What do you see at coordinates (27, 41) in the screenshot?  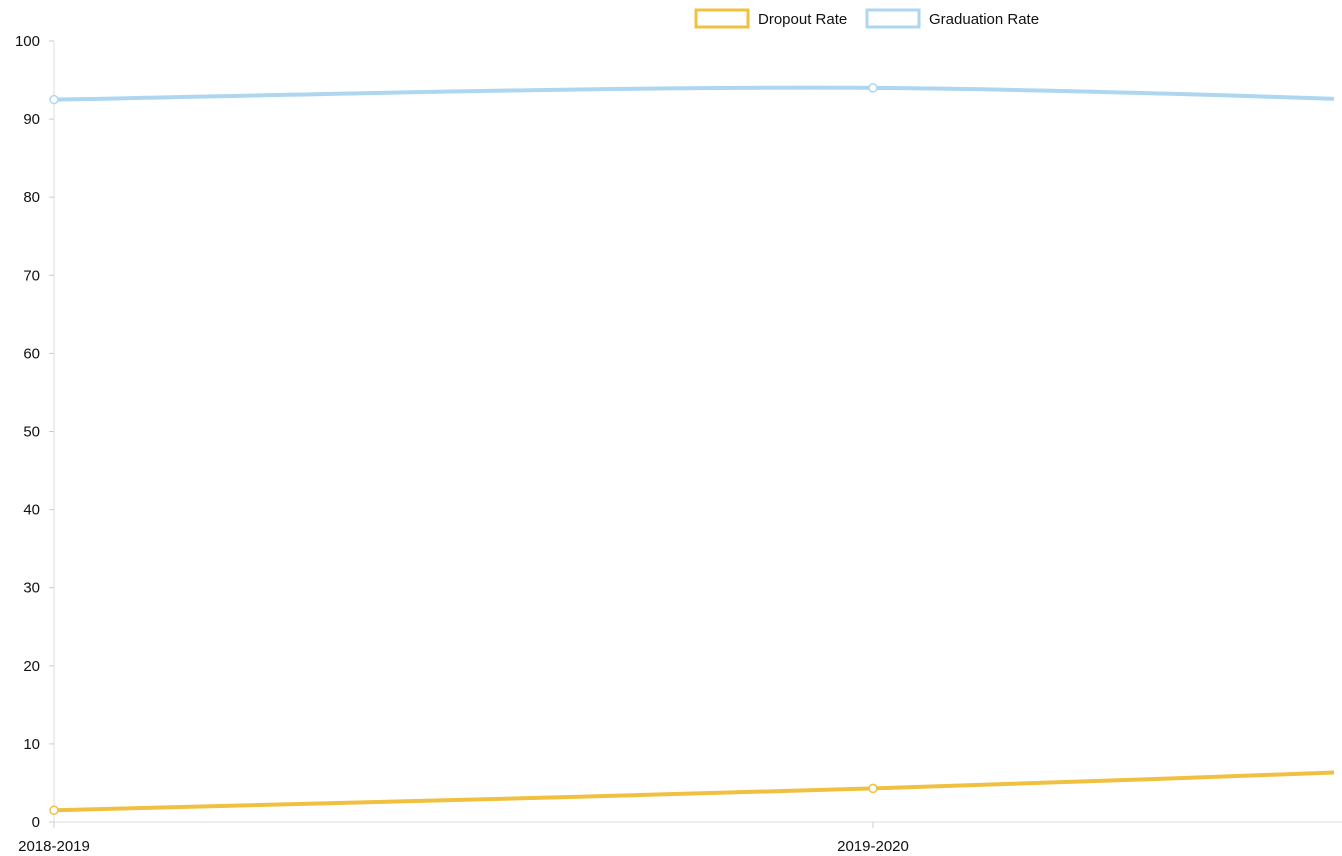 I see `y-tick-label: 100` at bounding box center [27, 41].